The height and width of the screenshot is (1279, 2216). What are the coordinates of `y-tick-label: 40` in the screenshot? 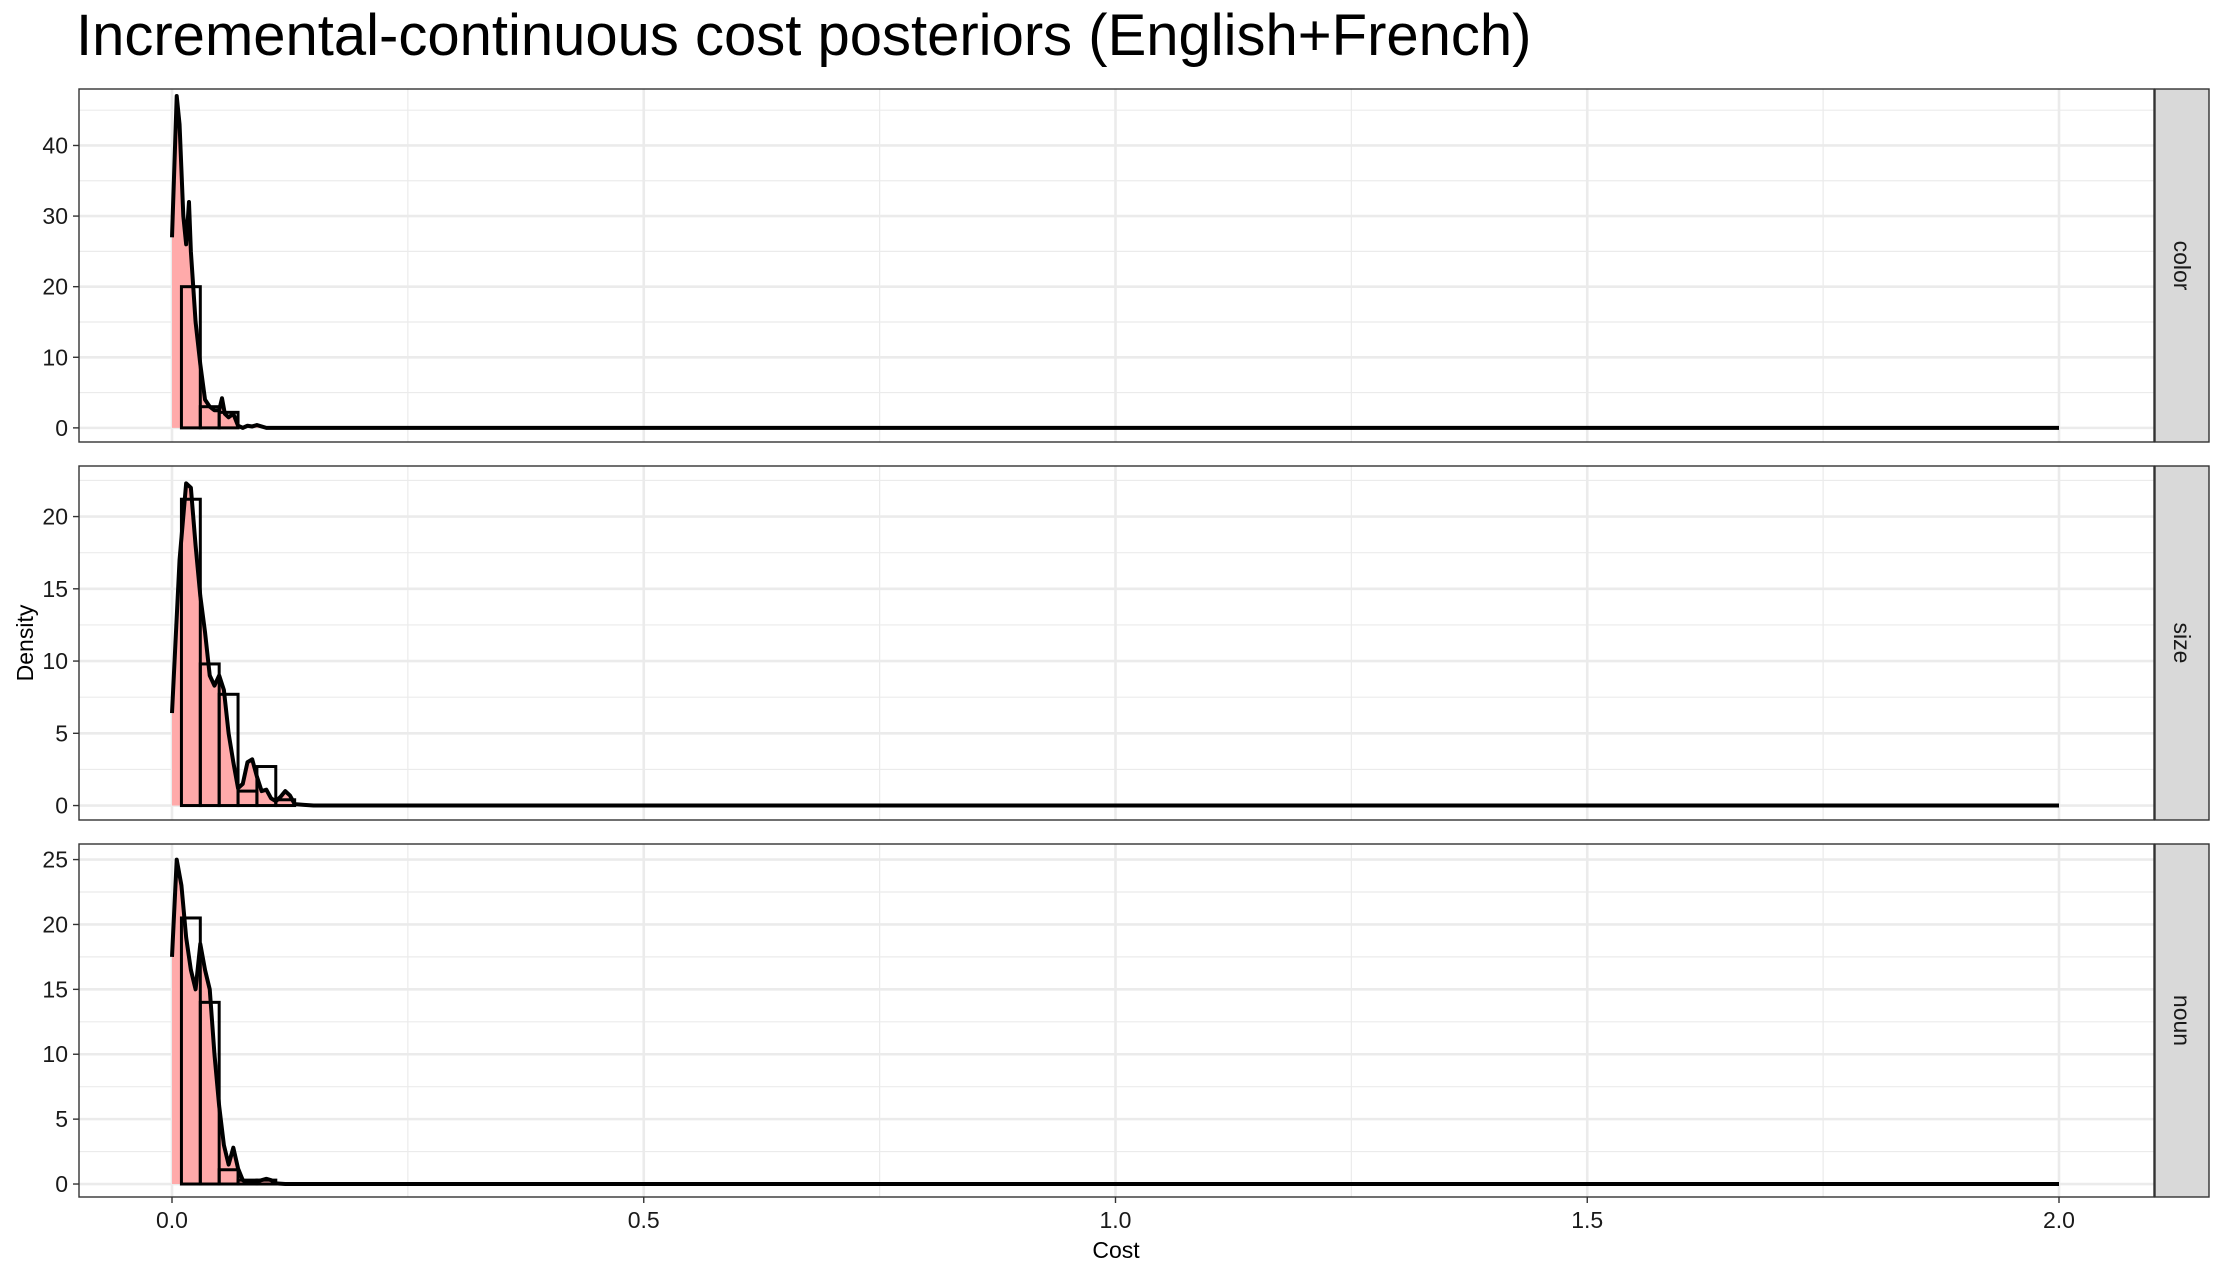 It's located at (55, 145).